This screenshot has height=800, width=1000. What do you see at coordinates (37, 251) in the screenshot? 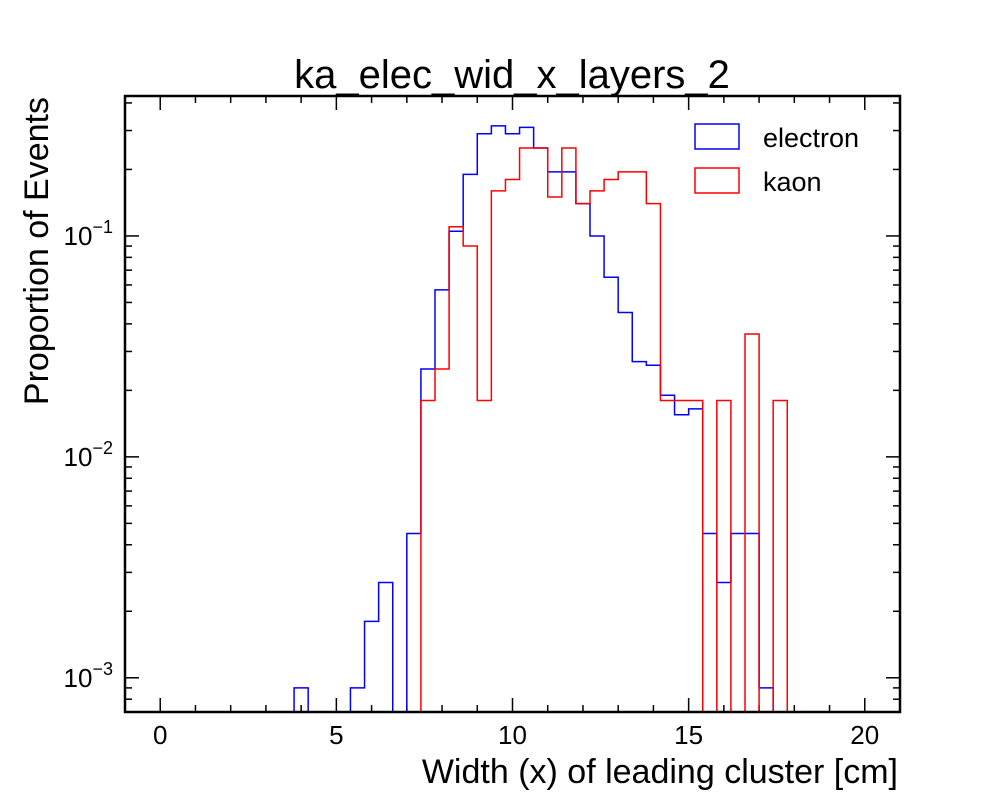
I see `y-axis-label: Proportion of Events` at bounding box center [37, 251].